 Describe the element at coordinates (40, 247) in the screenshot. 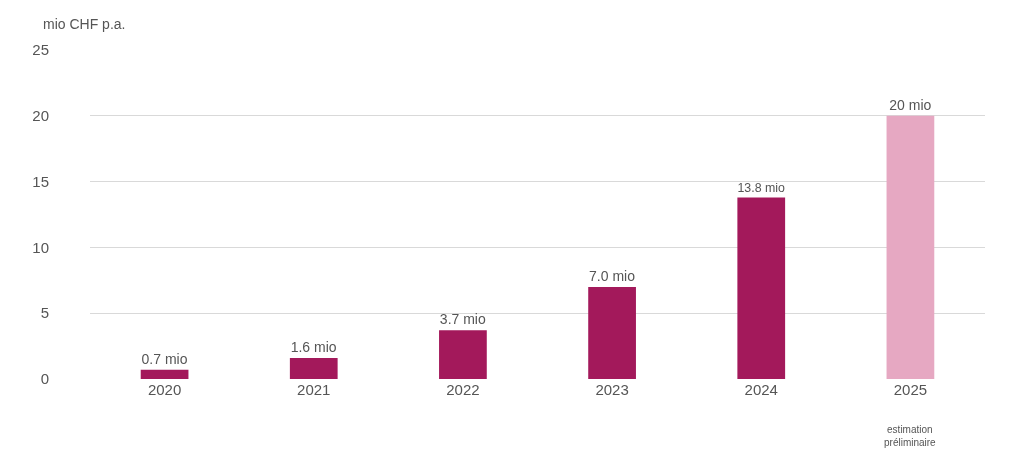

I see `y-tick-label: 10` at that location.